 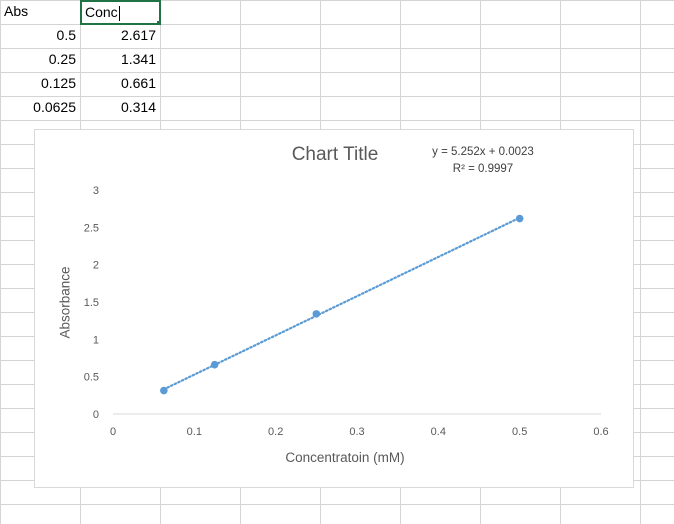 I want to click on cell-value: 0.25, so click(x=62, y=59).